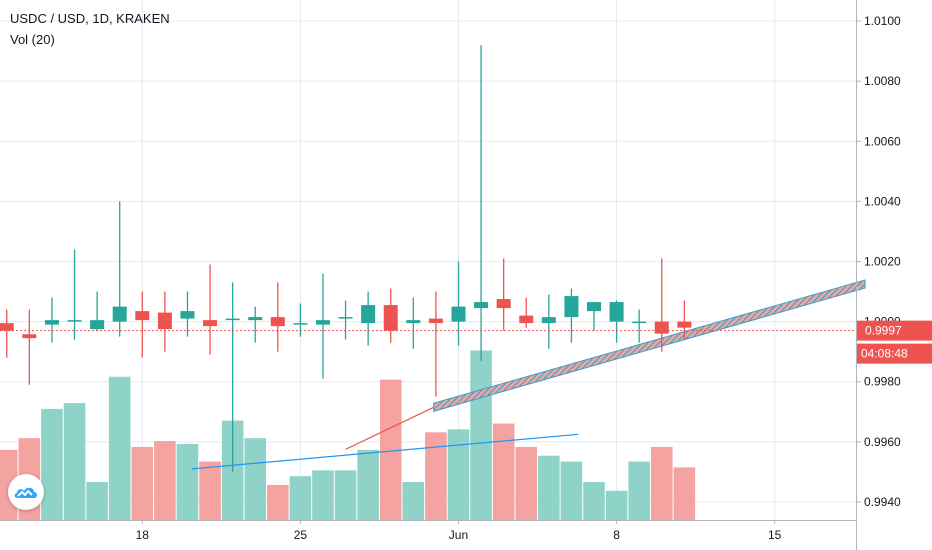 The image size is (932, 550). What do you see at coordinates (884, 354) in the screenshot?
I see `countdown-text: 04:08:48` at bounding box center [884, 354].